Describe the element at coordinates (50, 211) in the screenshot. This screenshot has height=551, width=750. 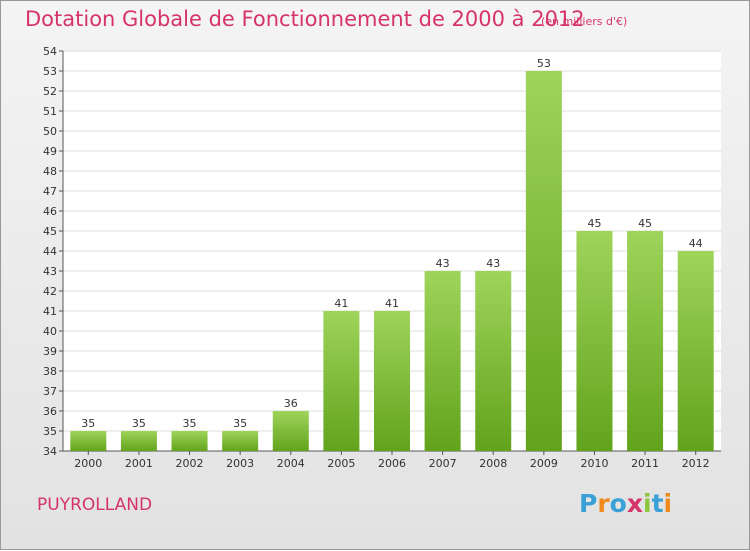
I see `y-tick-label: 46` at that location.